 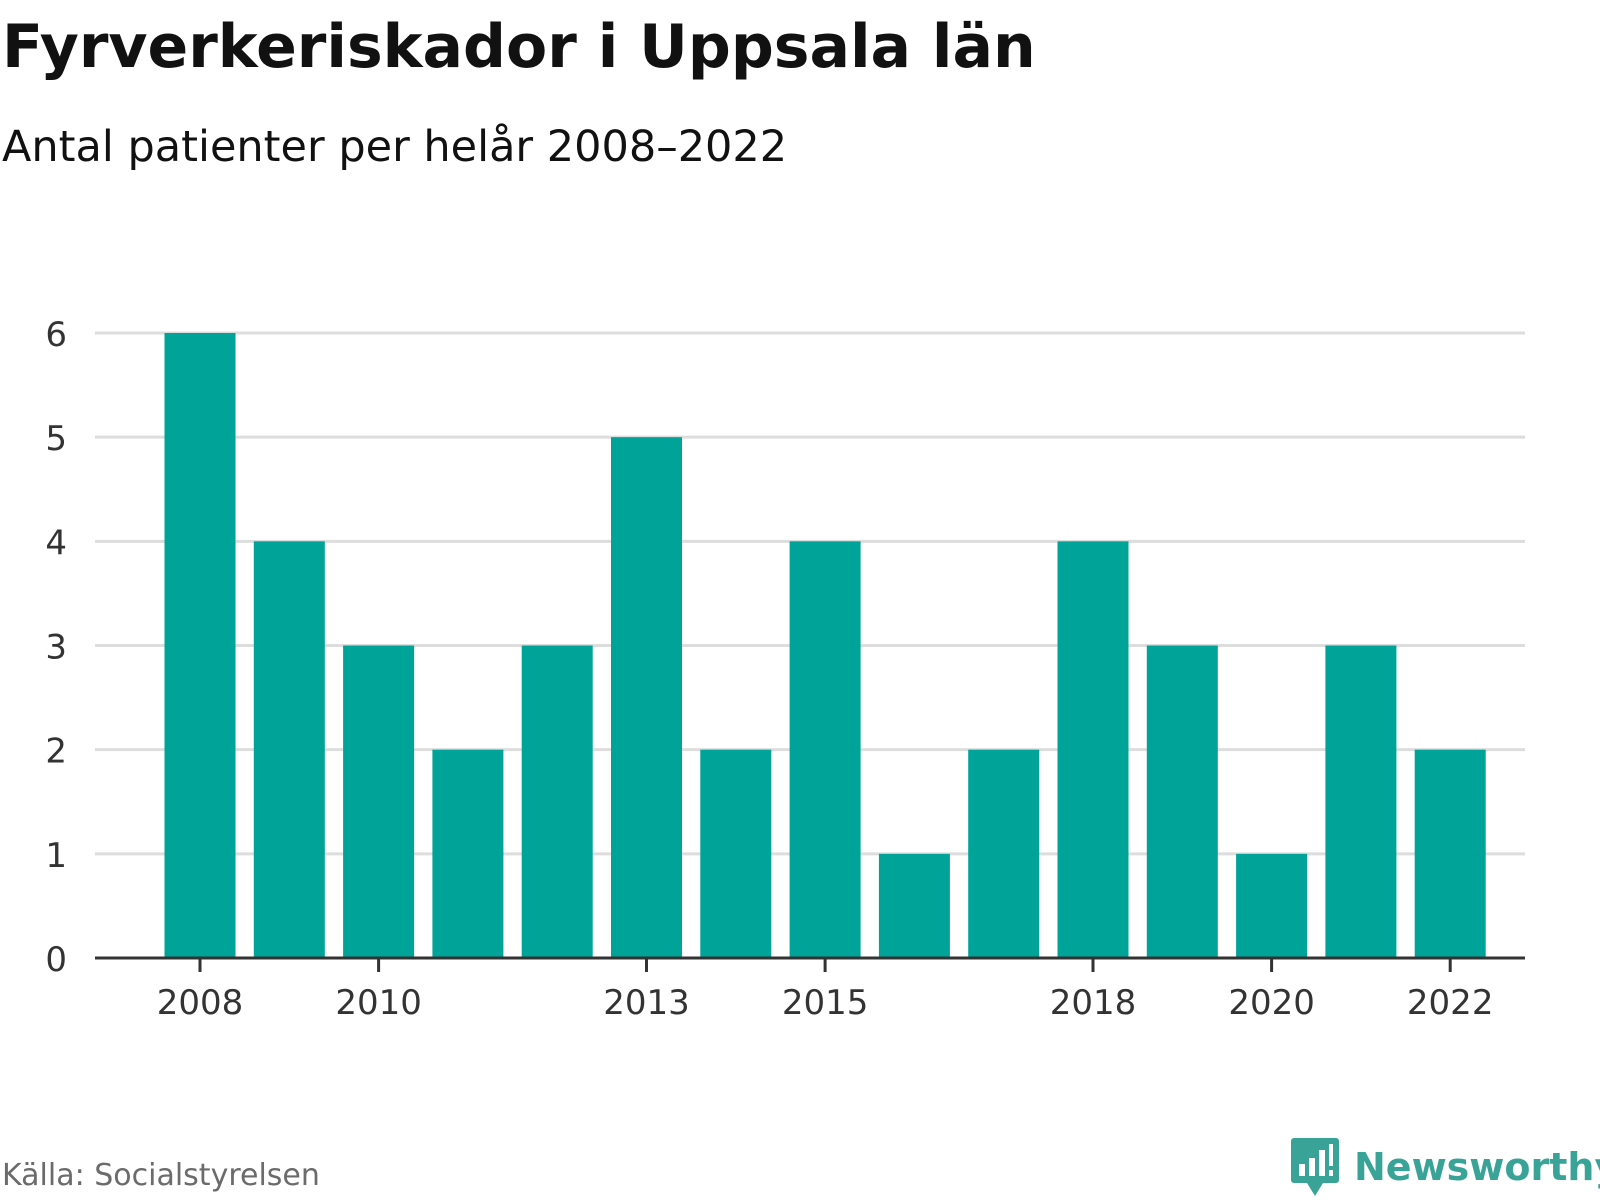 What do you see at coordinates (200, 1003) in the screenshot?
I see `x-tick-label: 2008` at bounding box center [200, 1003].